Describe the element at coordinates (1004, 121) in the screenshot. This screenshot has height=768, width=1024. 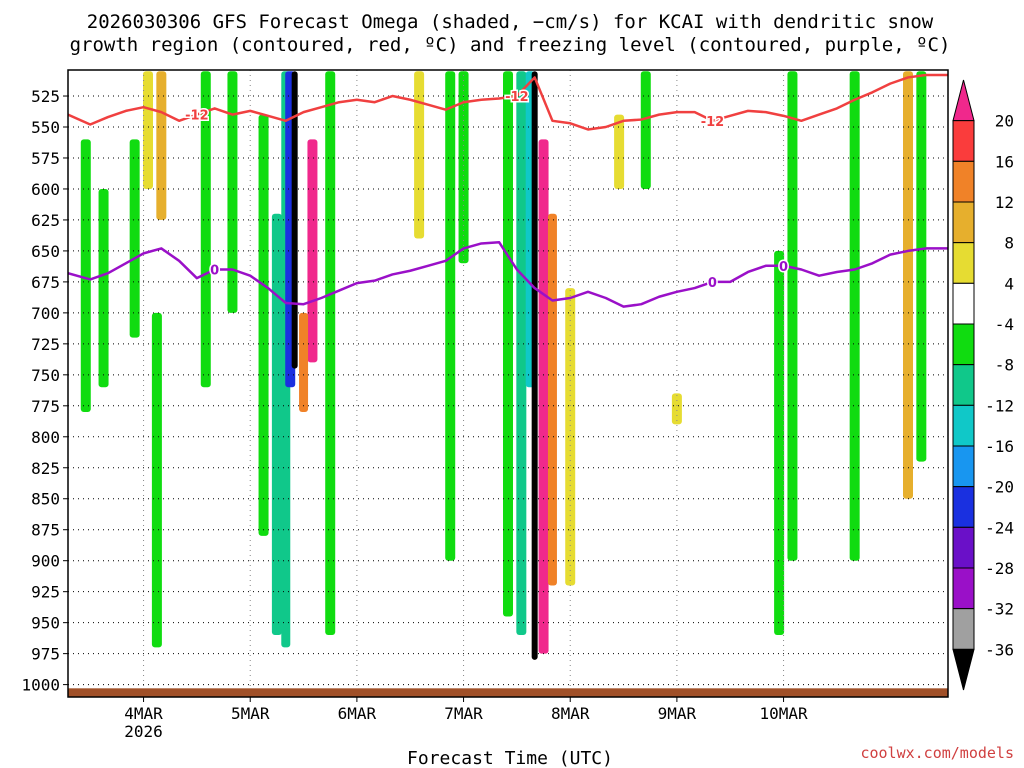
I see `colorbar-label: 20` at that location.